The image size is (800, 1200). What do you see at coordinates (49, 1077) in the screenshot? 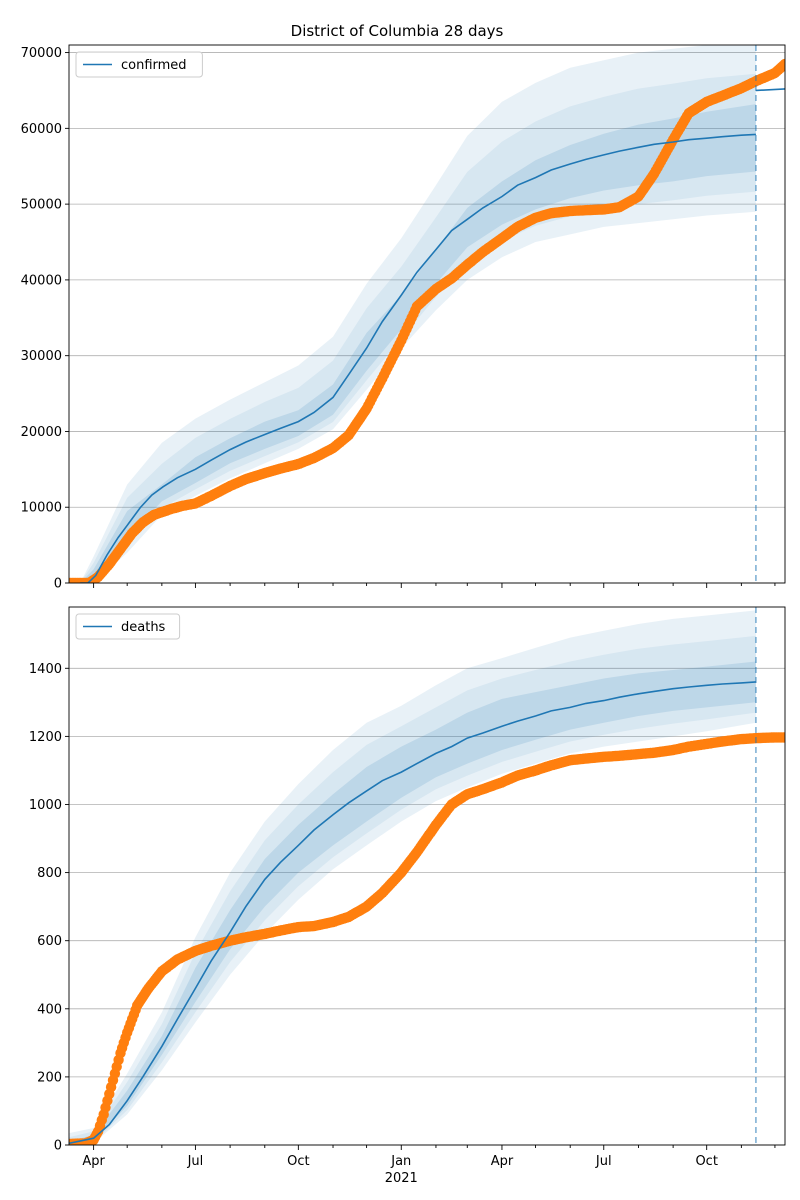
I see `y-tick-label: 200` at bounding box center [49, 1077].